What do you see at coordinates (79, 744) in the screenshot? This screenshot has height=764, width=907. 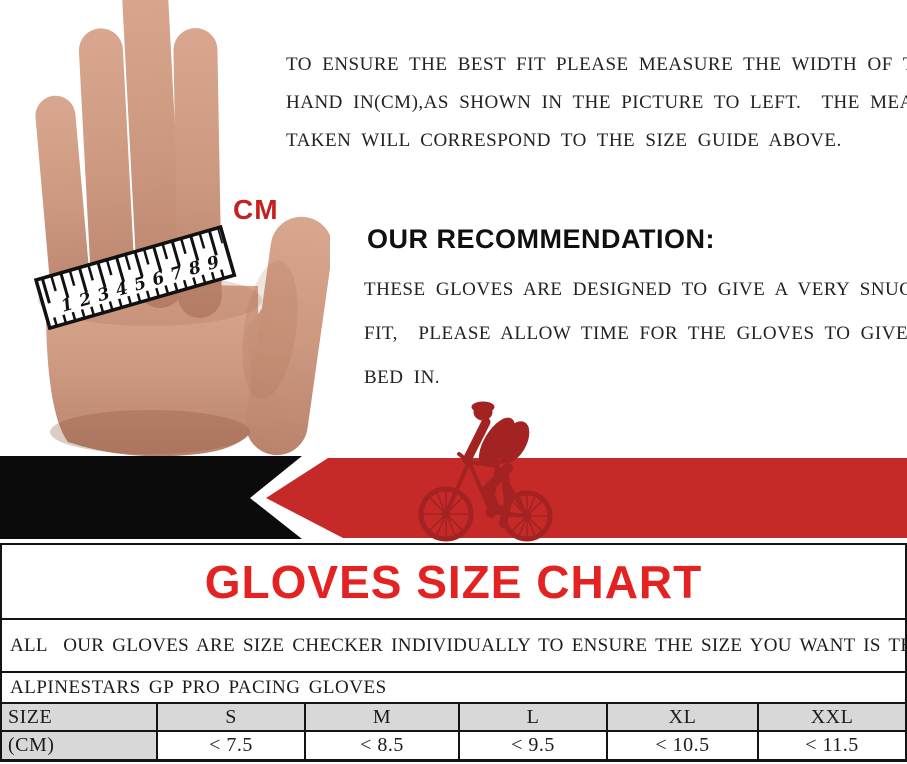 I see `cm-row-label: (CM)` at bounding box center [79, 744].